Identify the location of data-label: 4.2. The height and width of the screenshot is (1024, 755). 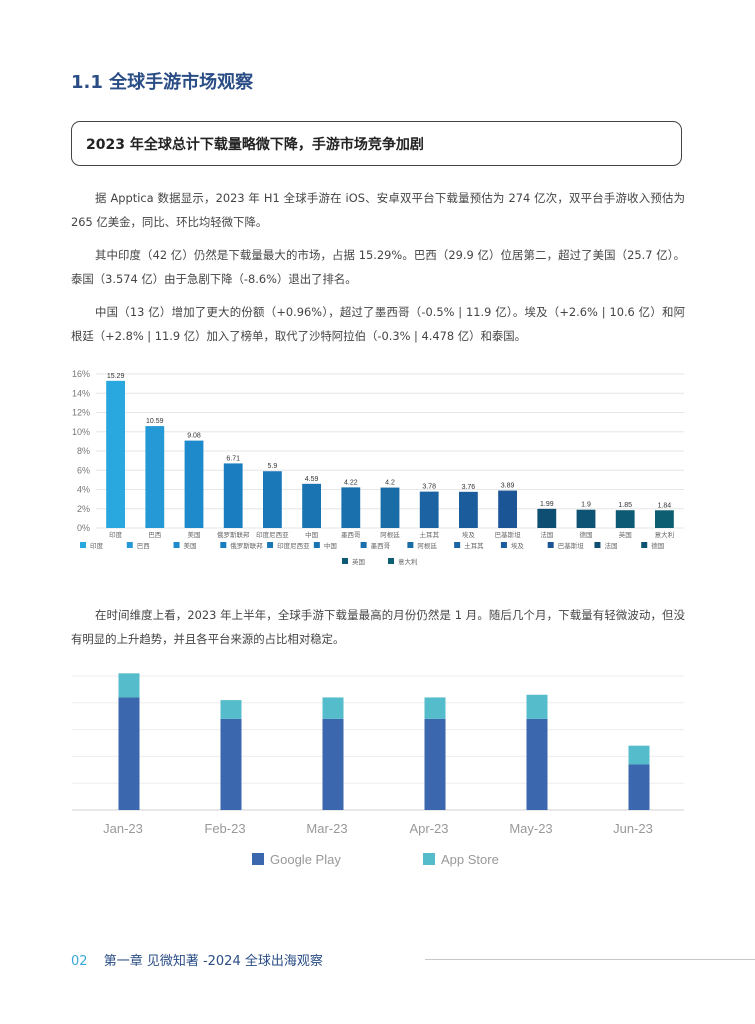
(390, 483).